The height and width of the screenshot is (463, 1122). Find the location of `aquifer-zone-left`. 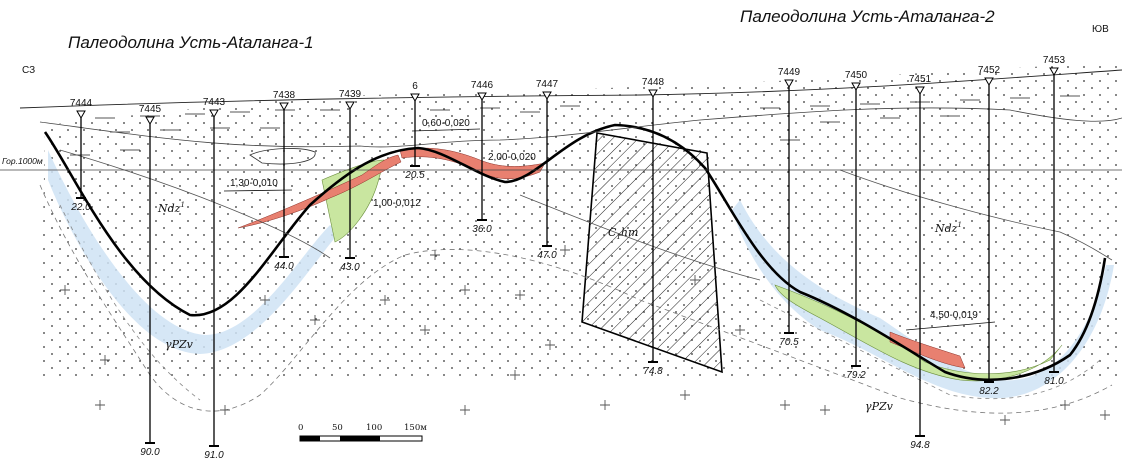

aquifer-zone-left is located at coordinates (194, 252).